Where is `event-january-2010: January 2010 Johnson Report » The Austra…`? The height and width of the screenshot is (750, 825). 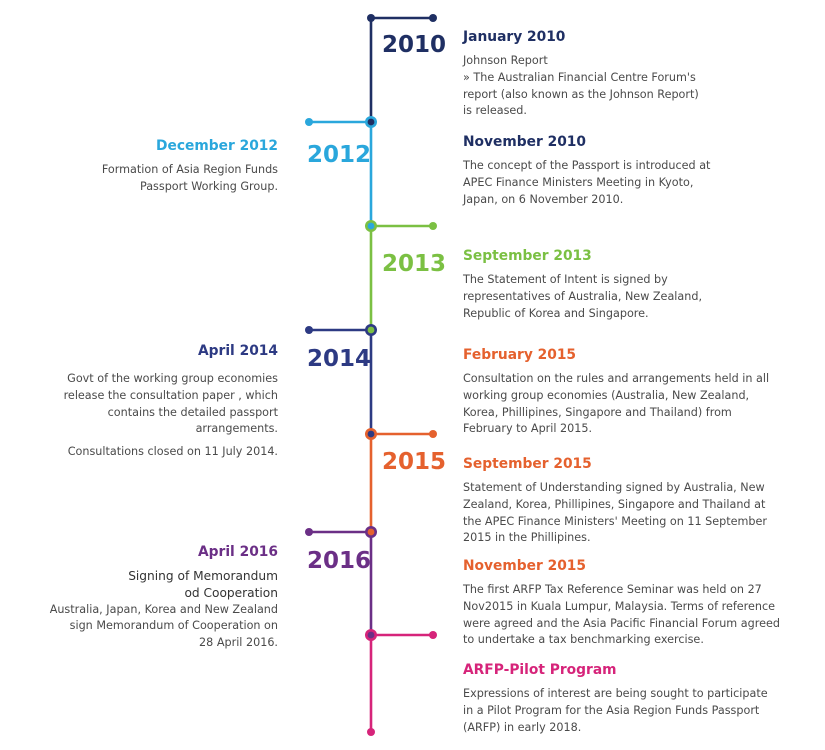
event-january-2010: January 2010 Johnson Report » The Austra… is located at coordinates (623, 74).